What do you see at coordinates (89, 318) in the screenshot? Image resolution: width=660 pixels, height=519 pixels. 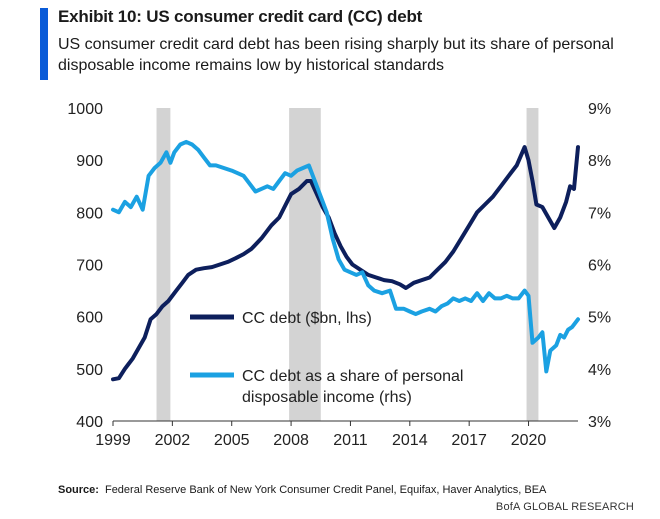 I see `y-left-tick-600: 600` at bounding box center [89, 318].